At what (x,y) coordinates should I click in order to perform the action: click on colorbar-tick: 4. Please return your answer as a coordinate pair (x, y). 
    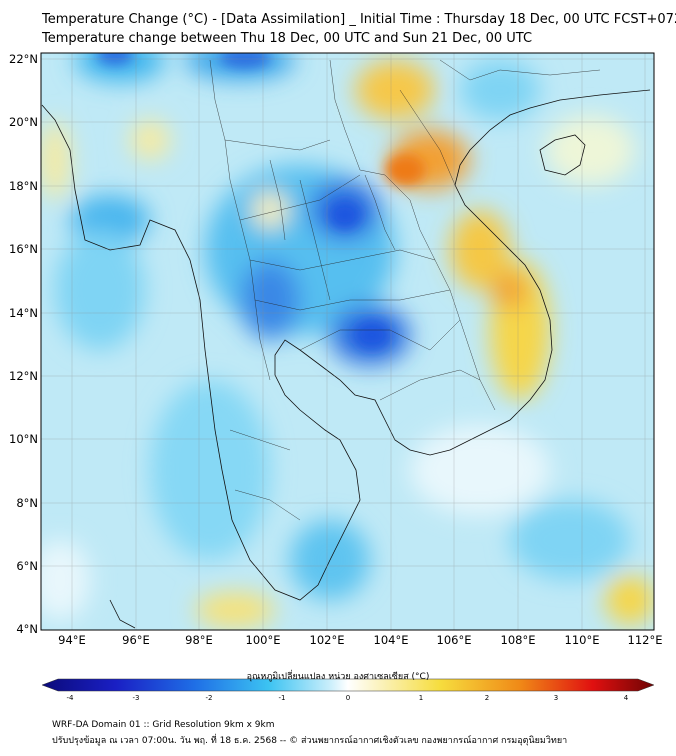
    Looking at the image, I should click on (626, 698).